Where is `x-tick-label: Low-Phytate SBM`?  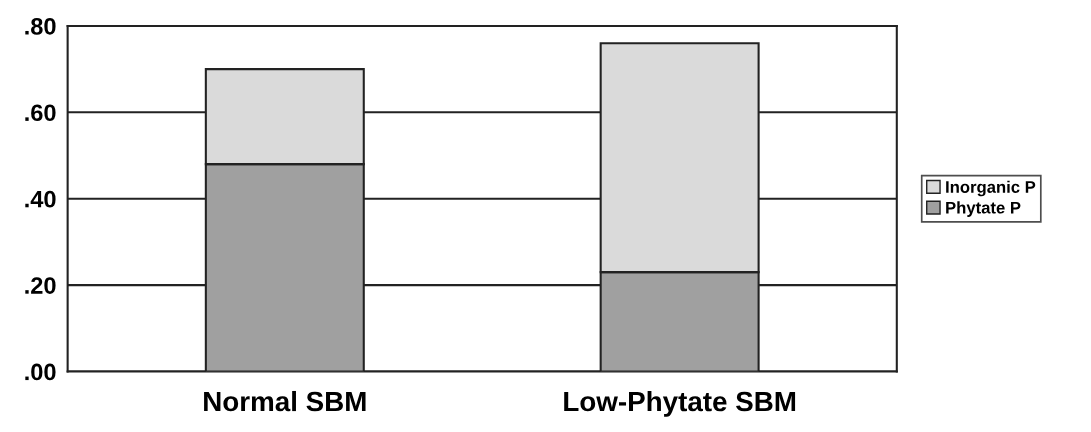 x-tick-label: Low-Phytate SBM is located at coordinates (680, 403).